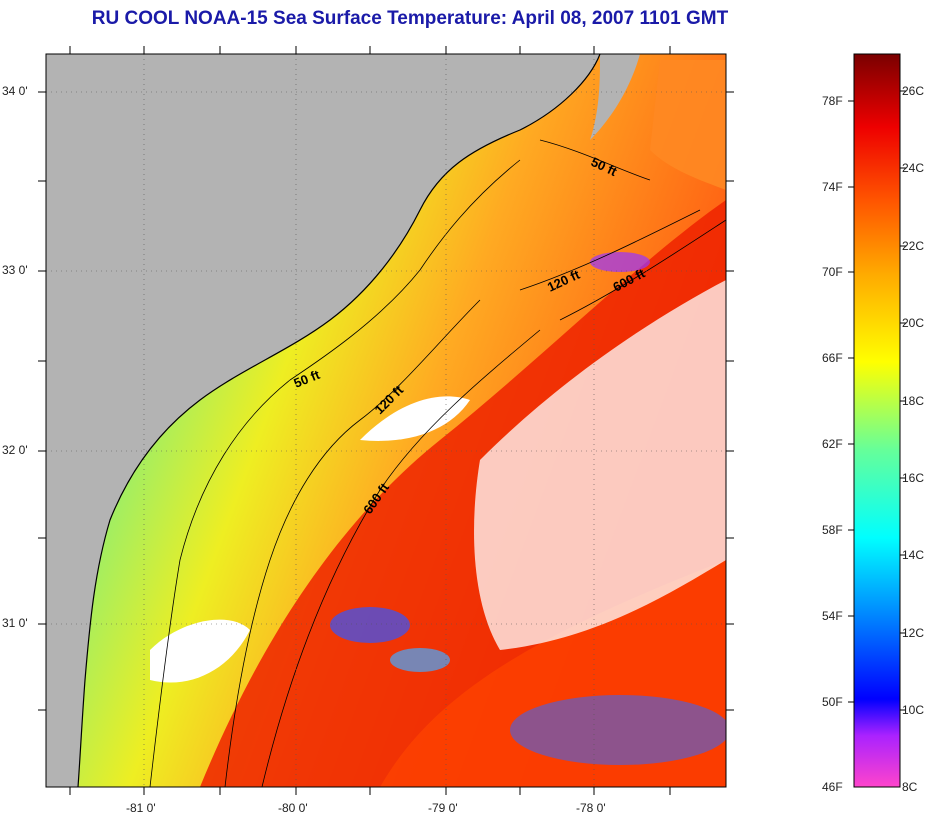 The width and height of the screenshot is (928, 817). What do you see at coordinates (141, 808) in the screenshot?
I see `longitude-label: -81 0'` at bounding box center [141, 808].